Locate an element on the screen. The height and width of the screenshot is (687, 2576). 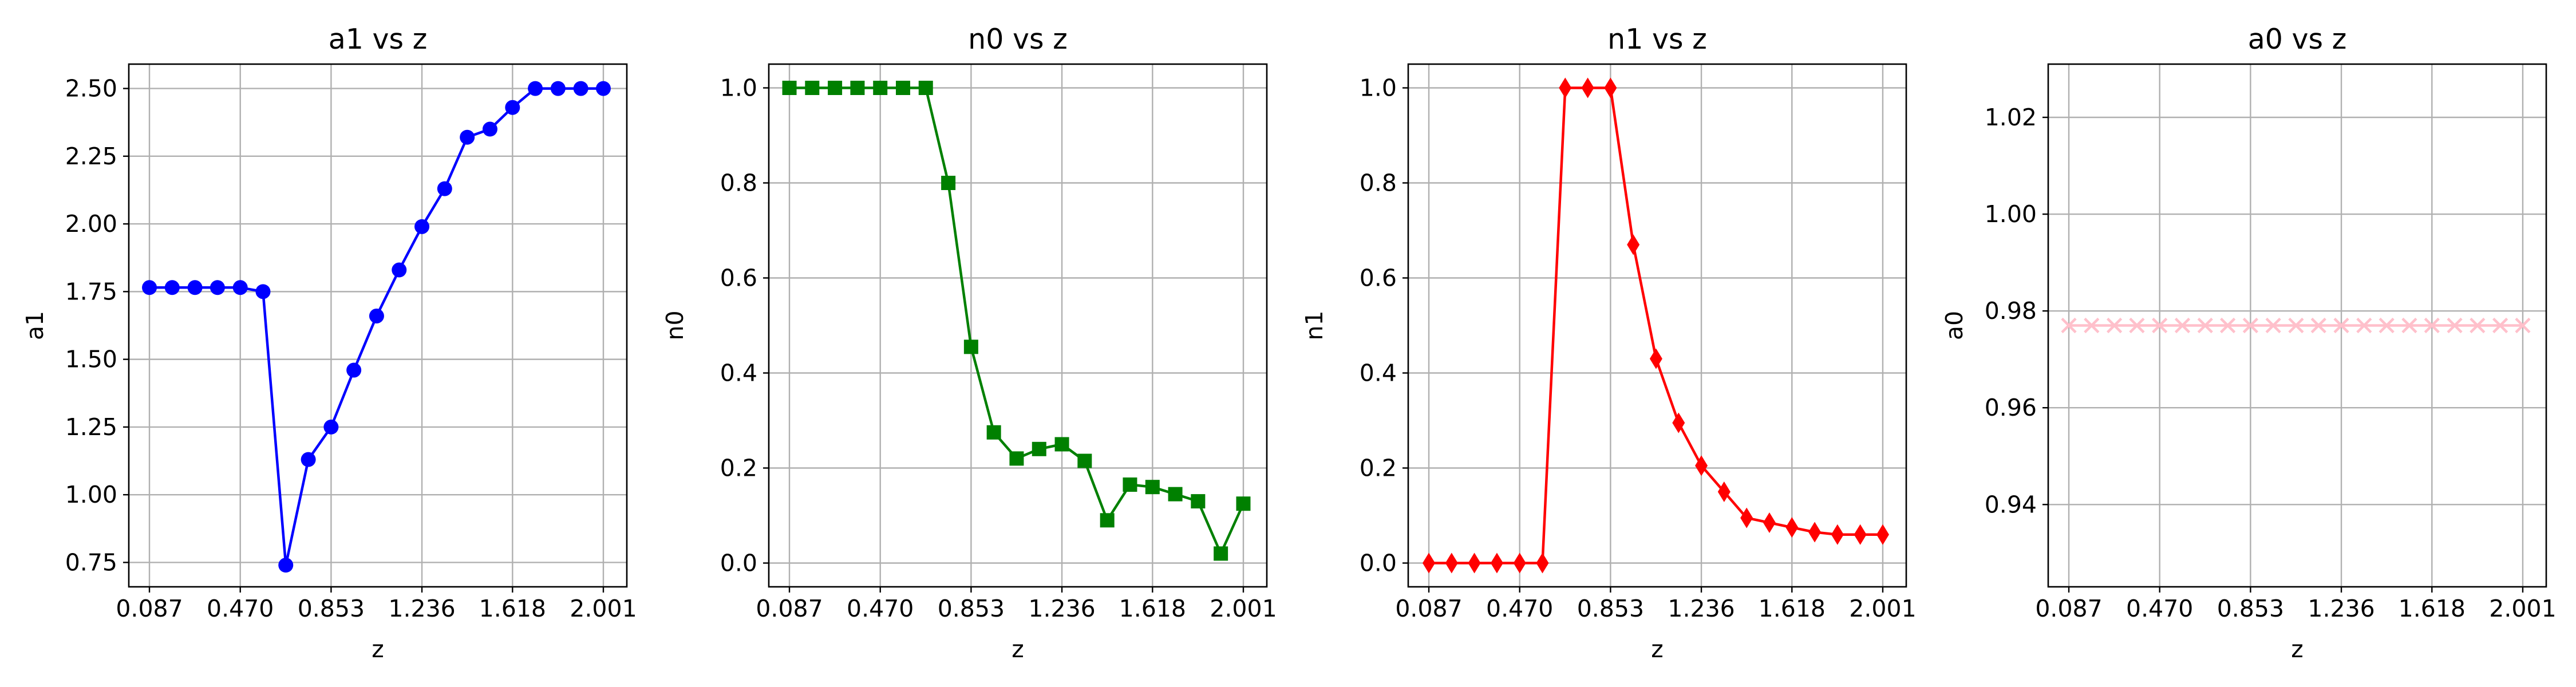
y-tick-label: 0.98 is located at coordinates (2011, 311).